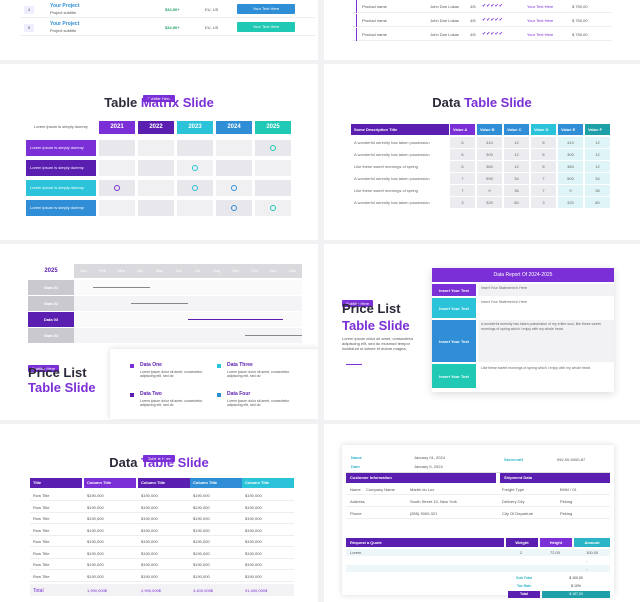  Describe the element at coordinates (555, 478) in the screenshot. I see `shipment-header: Shipment Data` at that location.